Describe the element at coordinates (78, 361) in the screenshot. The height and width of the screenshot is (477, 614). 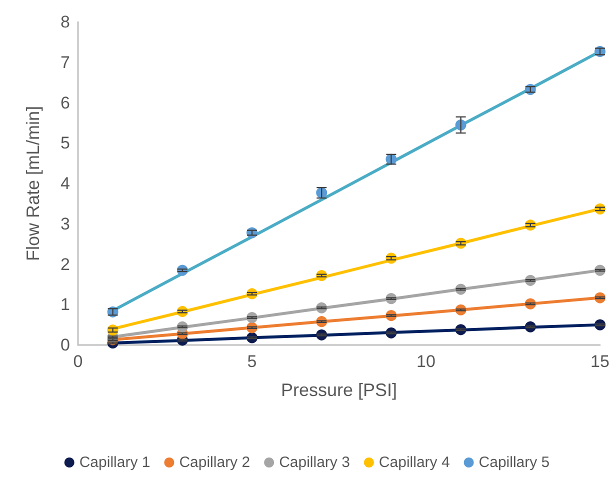
I see `x-tick-label: 0` at that location.